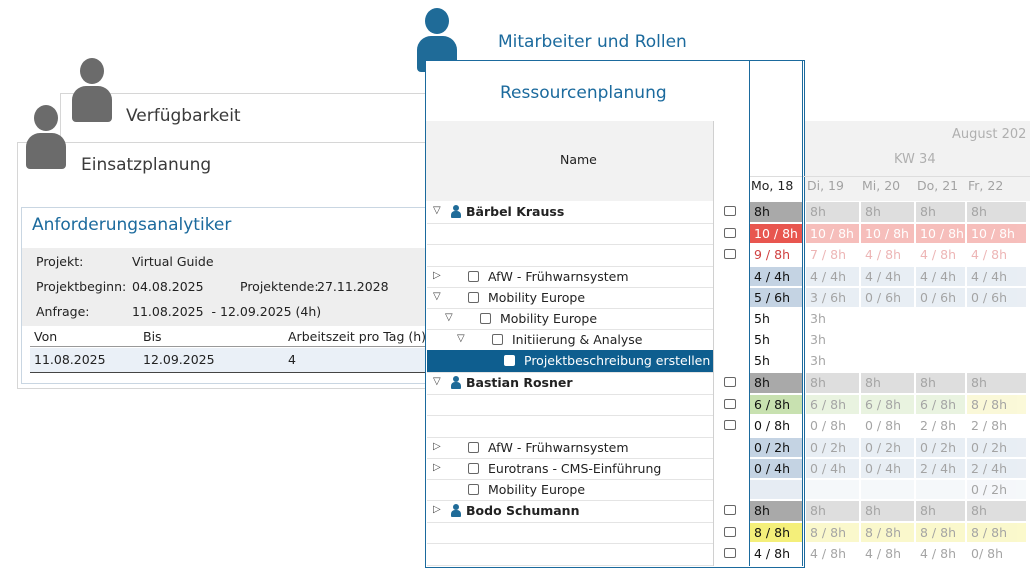 Image resolution: width=1030 pixels, height=578 pixels. I want to click on day-cell: 5 / 6h, so click(776, 297).